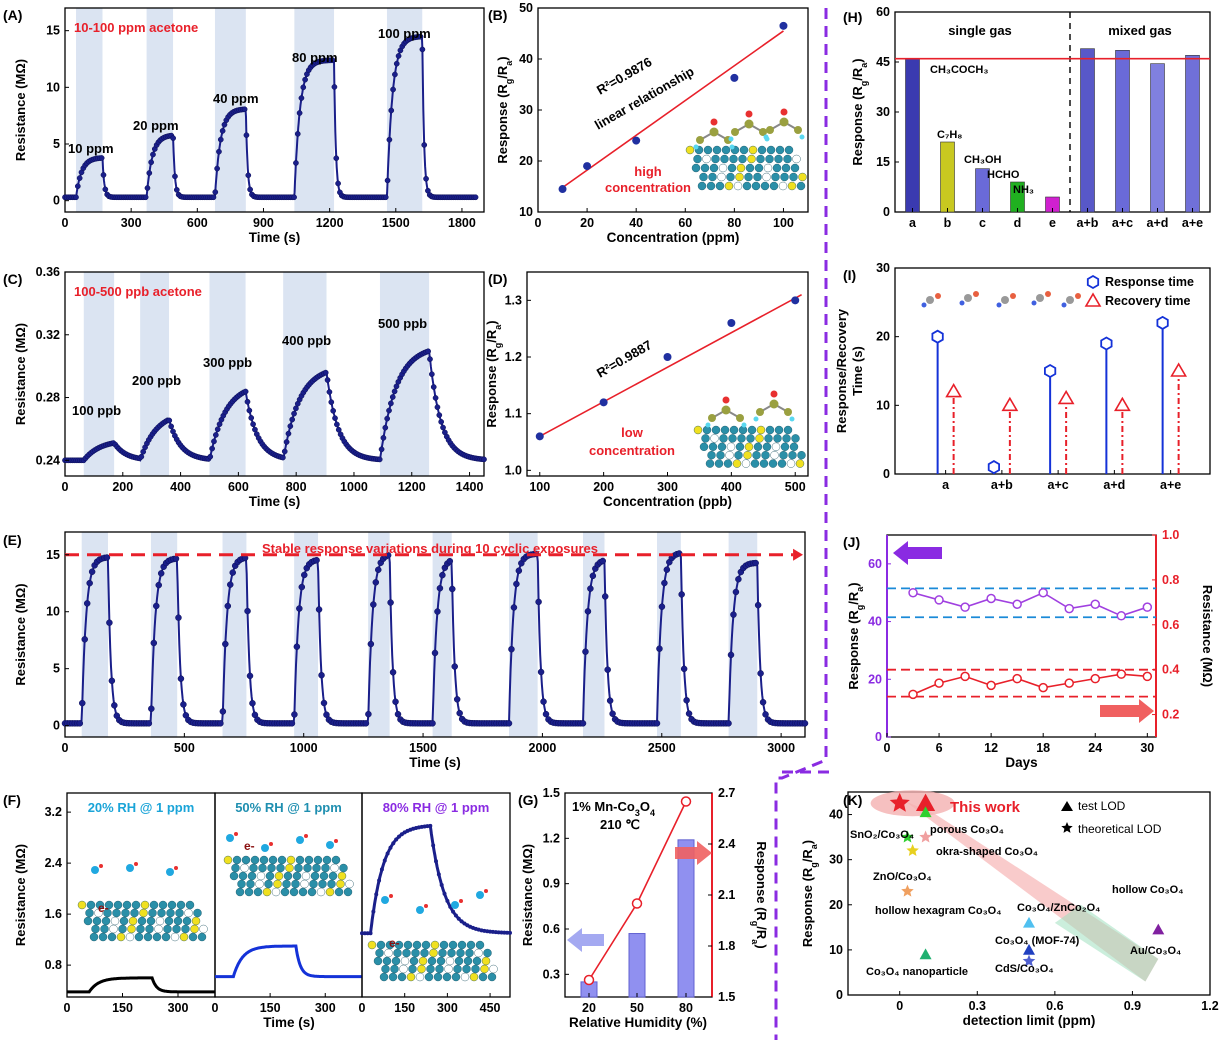 The width and height of the screenshot is (1228, 1047). What do you see at coordinates (1017, 678) in the screenshot?
I see `resistance-point` at bounding box center [1017, 678].